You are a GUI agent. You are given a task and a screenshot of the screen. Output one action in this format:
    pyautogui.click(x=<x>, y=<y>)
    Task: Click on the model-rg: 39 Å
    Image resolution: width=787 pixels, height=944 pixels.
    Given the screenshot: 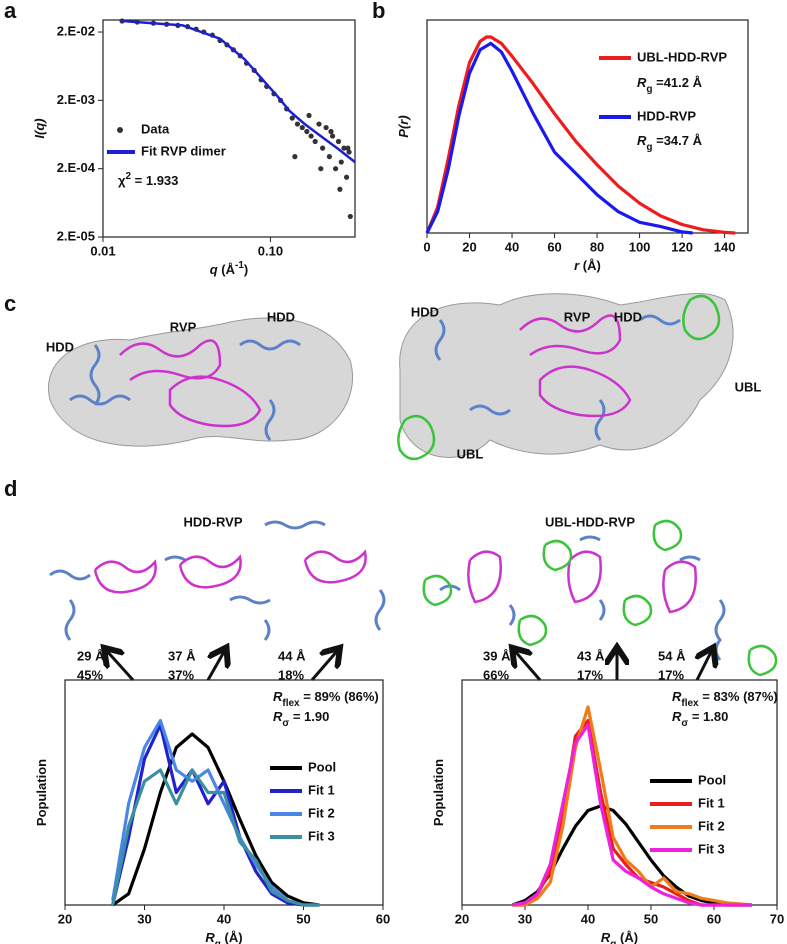 What is the action you would take?
    pyautogui.click(x=497, y=655)
    